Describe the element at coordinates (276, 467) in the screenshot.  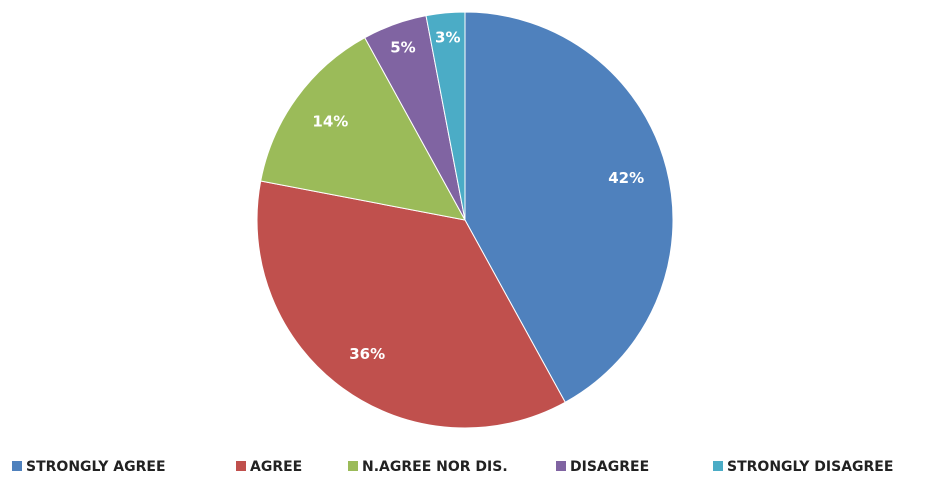
I see `legend-label: AGREE` at that location.